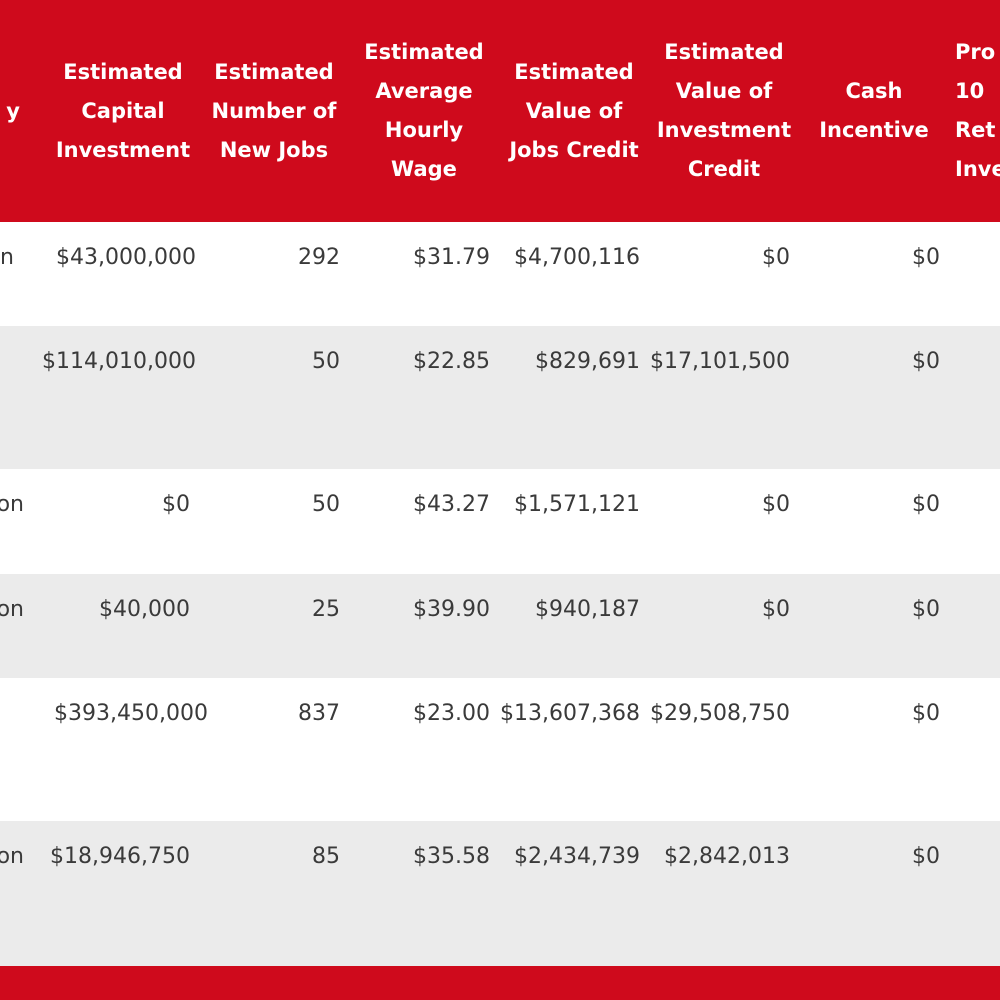  What do you see at coordinates (451, 713) in the screenshot?
I see `cell-wage: $23.00` at bounding box center [451, 713].